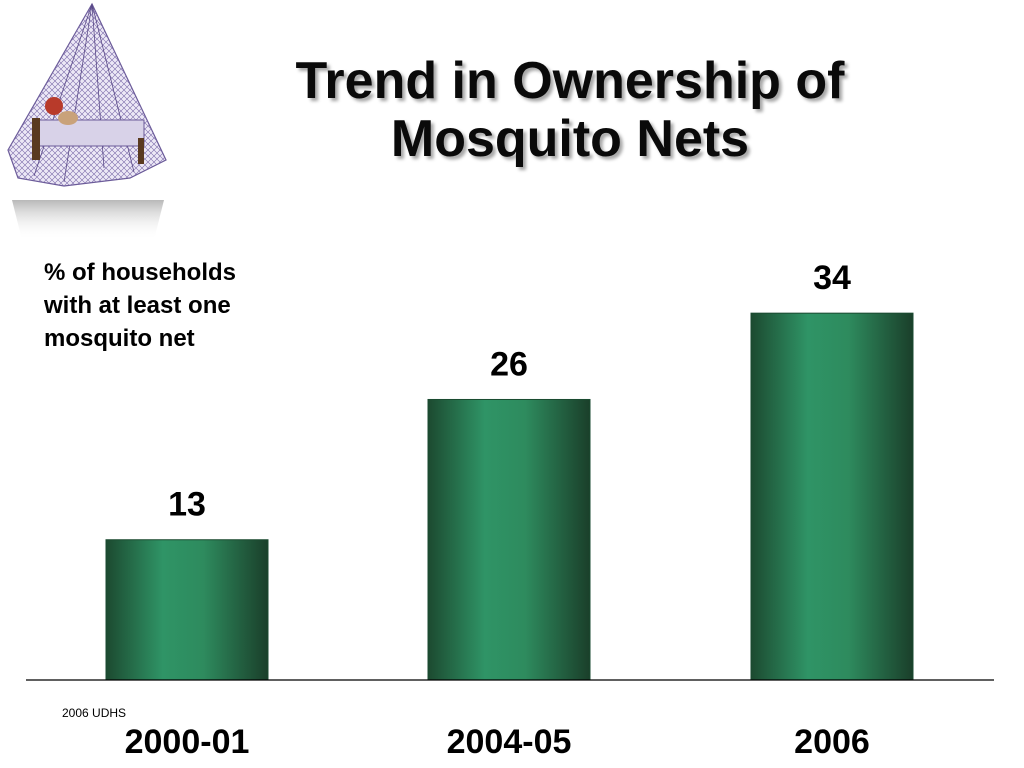 This screenshot has width=1024, height=768. I want to click on x-tick-label-2006: 2006, so click(832, 742).